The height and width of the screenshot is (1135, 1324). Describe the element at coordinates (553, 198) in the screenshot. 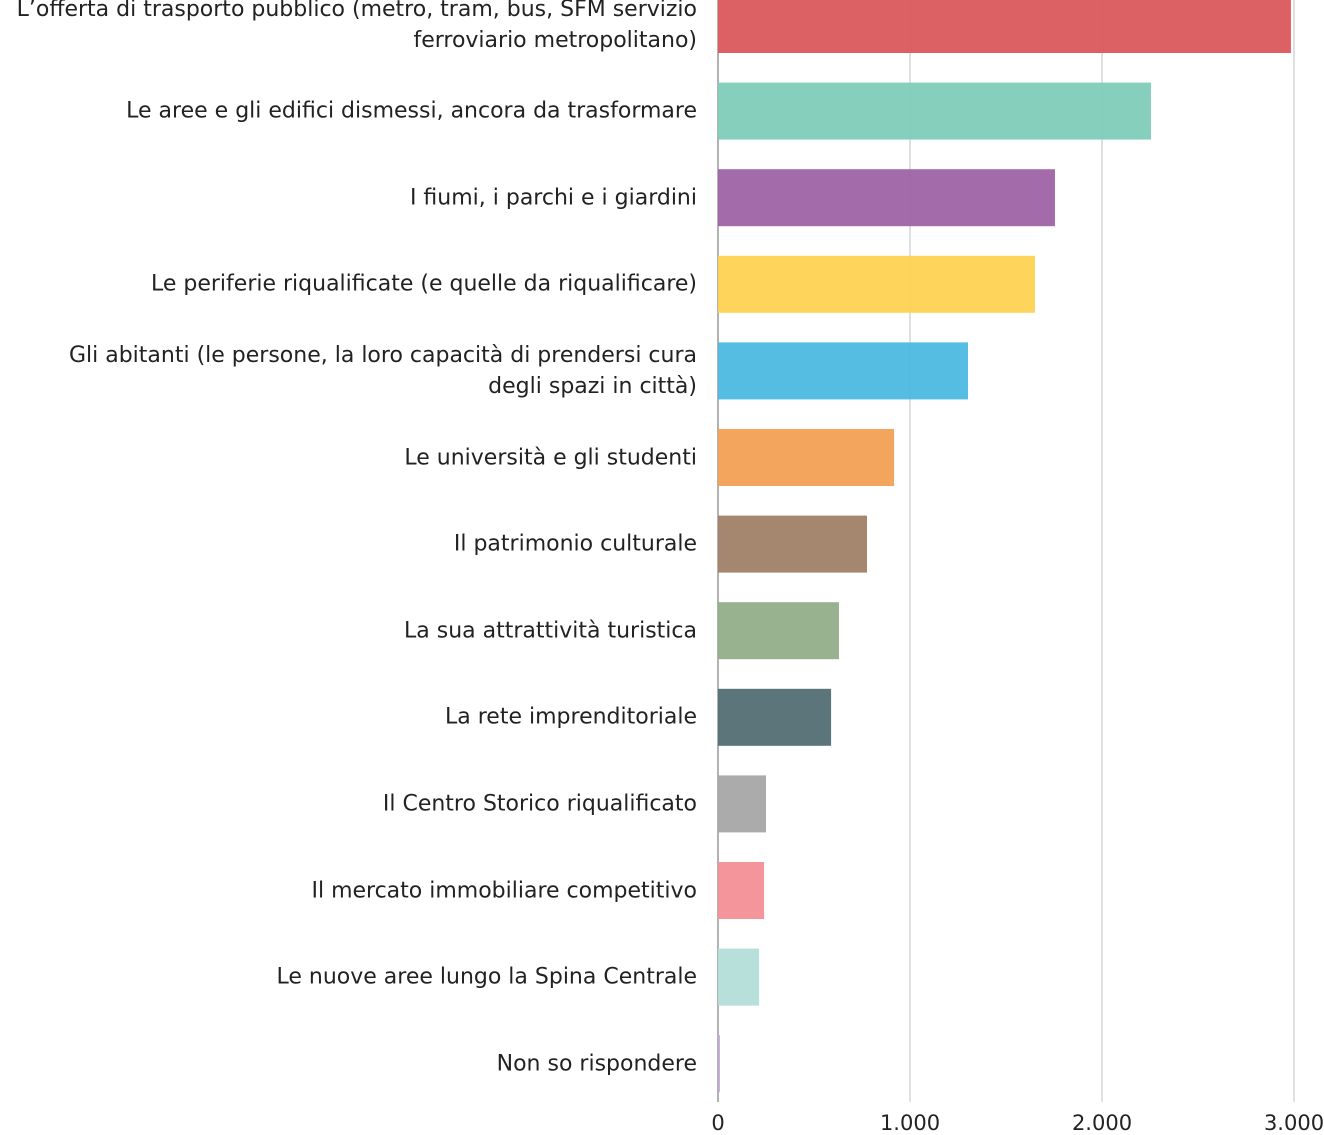

I see `y-tick-label: I fiumi, i parchi e i giardini` at that location.